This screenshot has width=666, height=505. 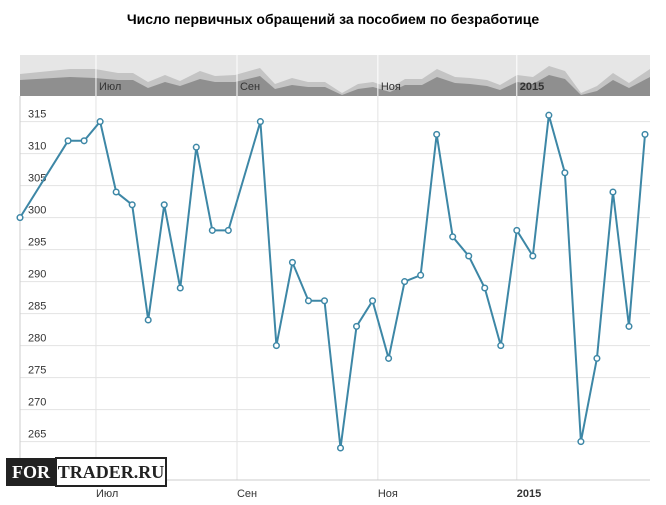 I want to click on watermark-text: FOR, so click(x=31, y=472).